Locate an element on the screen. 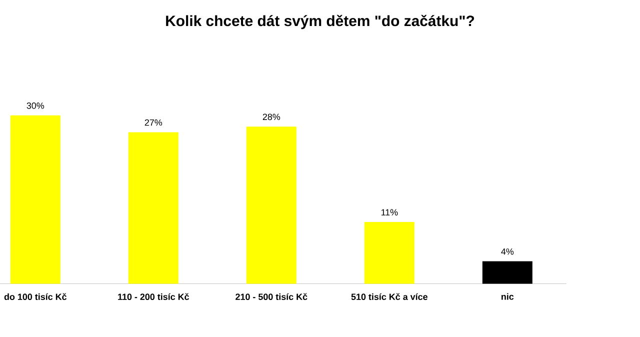 The image size is (640, 337). x-tick-label: 210 - 500 tisíc Kč is located at coordinates (272, 296).